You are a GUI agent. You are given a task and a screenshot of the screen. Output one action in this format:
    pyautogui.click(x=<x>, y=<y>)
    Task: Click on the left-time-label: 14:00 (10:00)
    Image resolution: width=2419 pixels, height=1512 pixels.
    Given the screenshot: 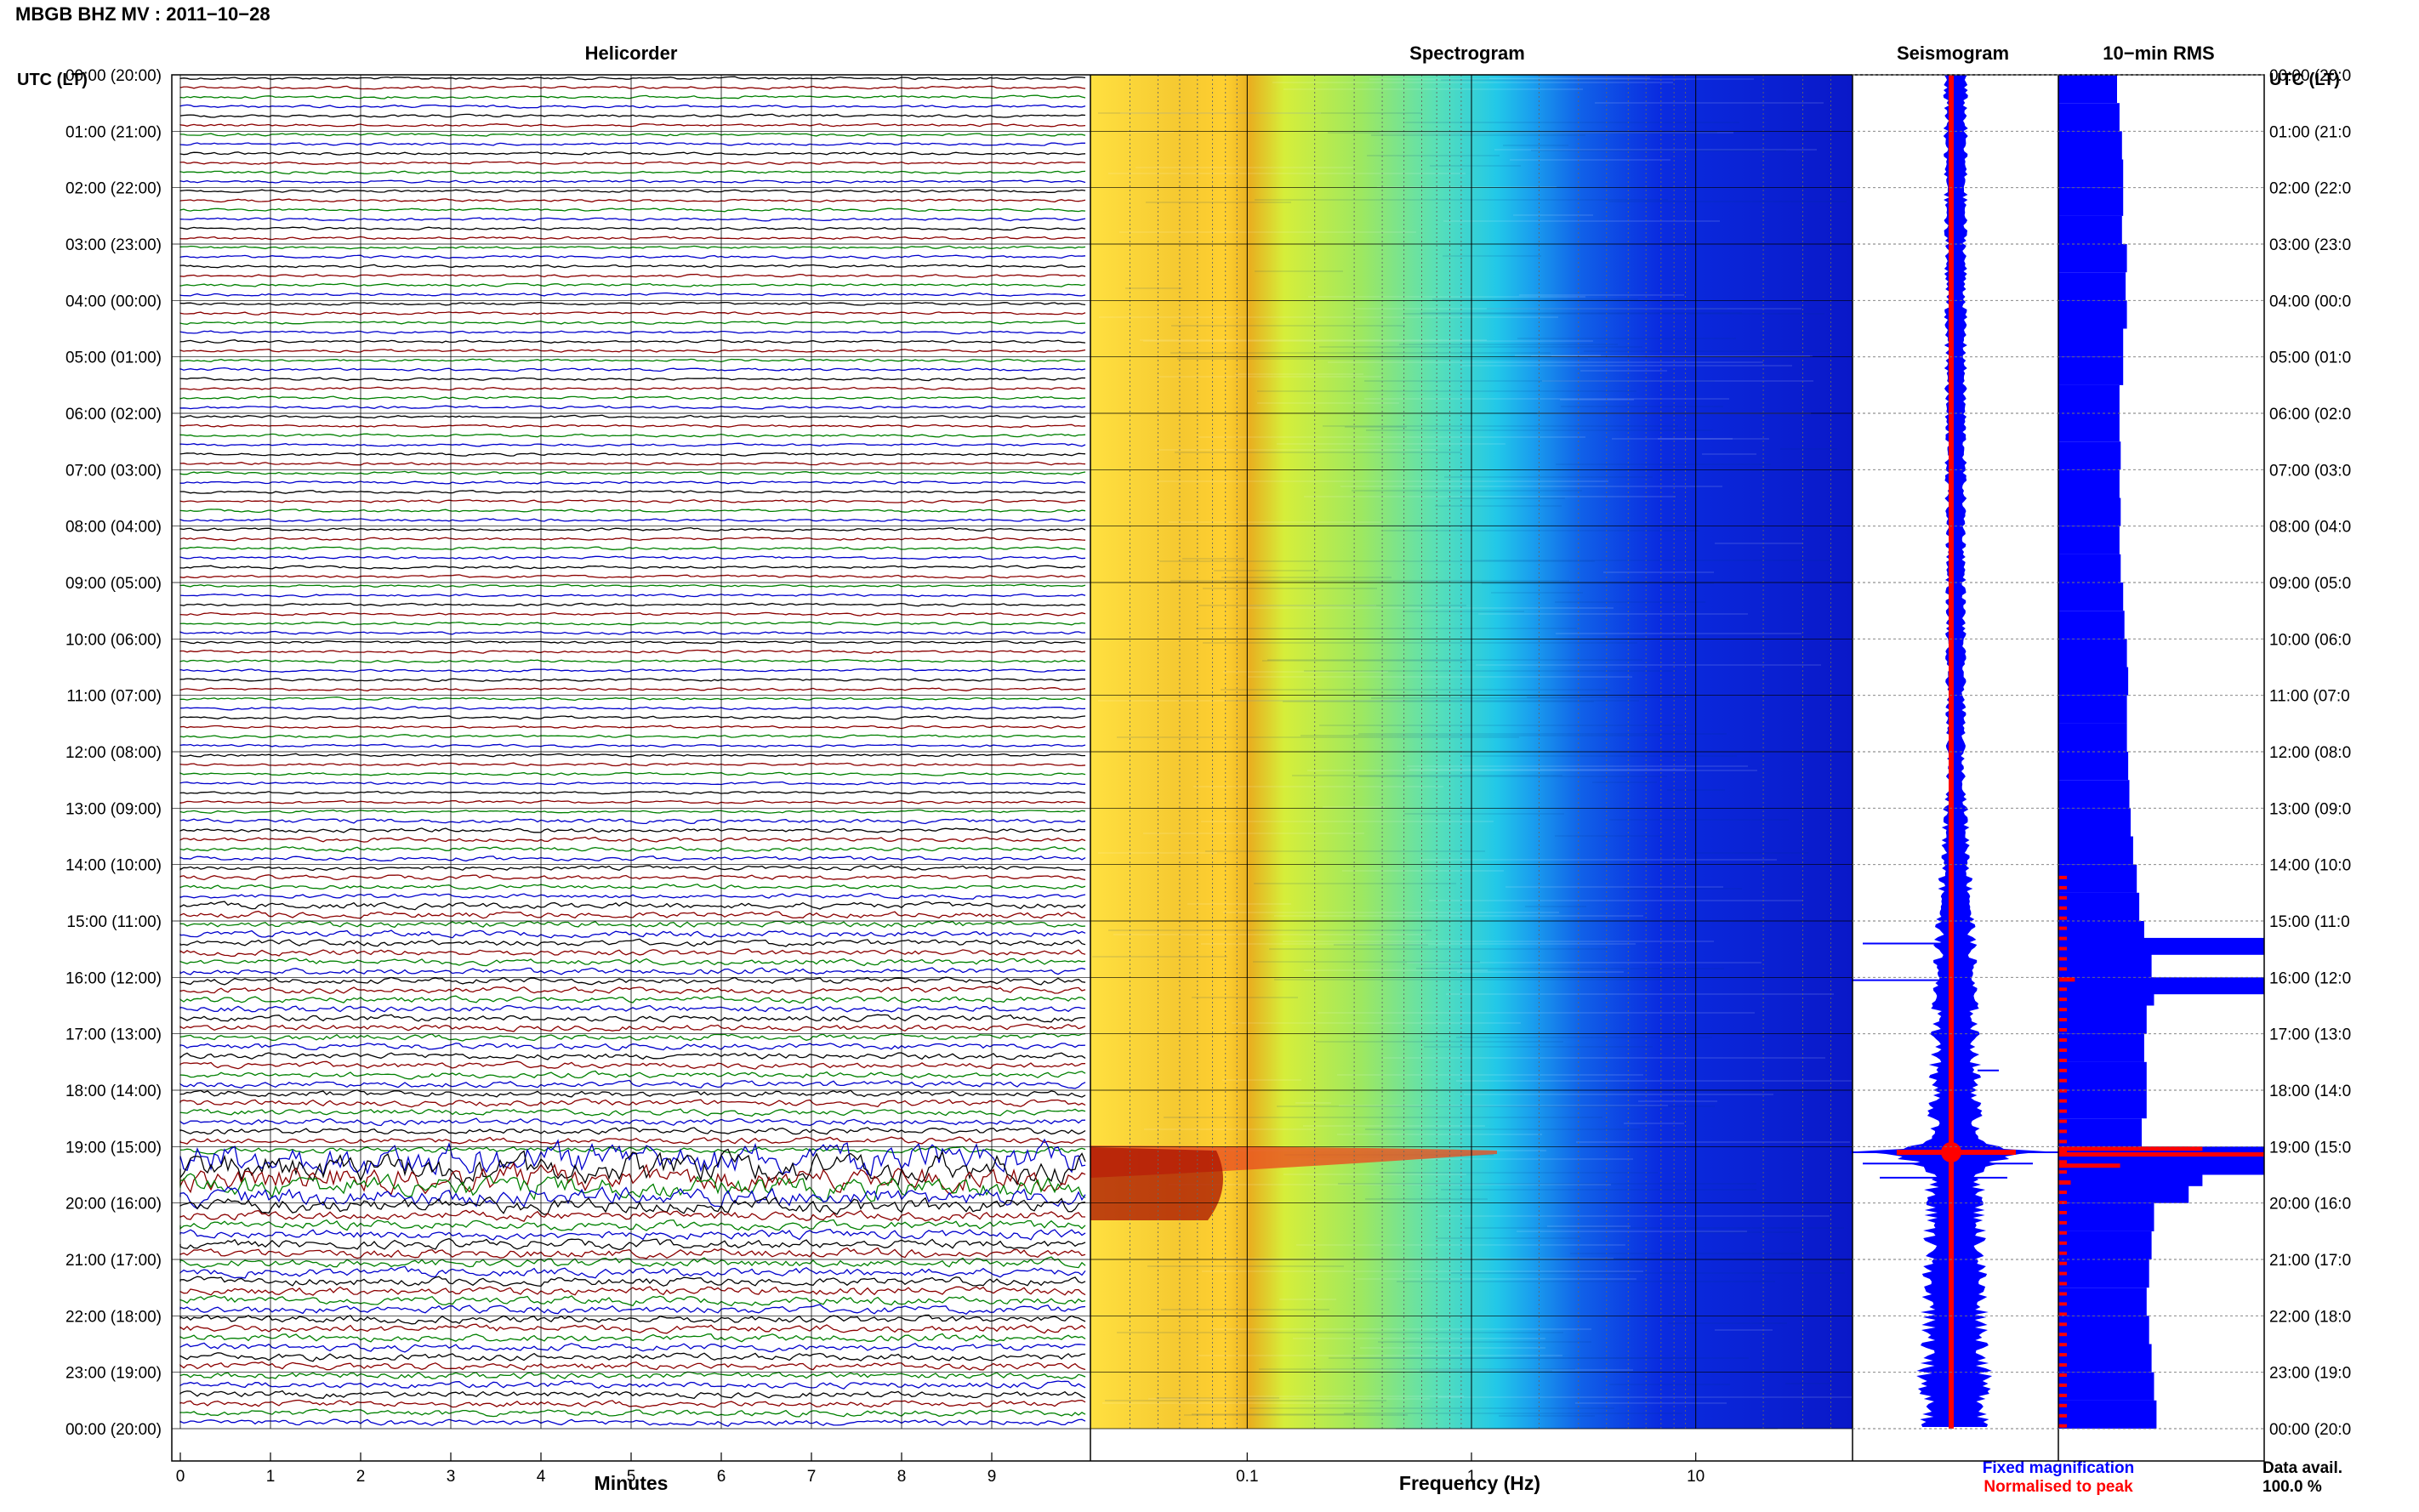 What is the action you would take?
    pyautogui.click(x=113, y=866)
    